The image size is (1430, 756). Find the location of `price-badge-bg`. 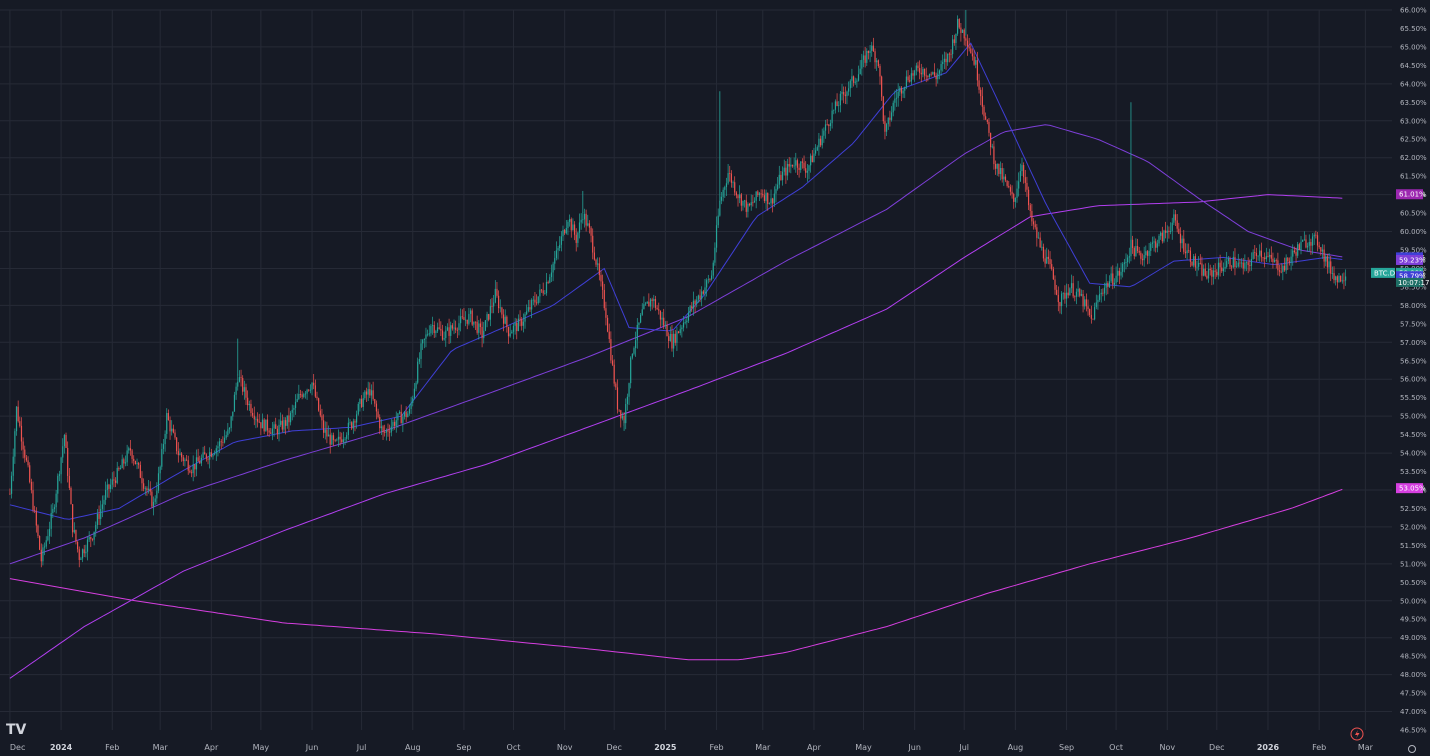

price-badge-bg is located at coordinates (1409, 488).